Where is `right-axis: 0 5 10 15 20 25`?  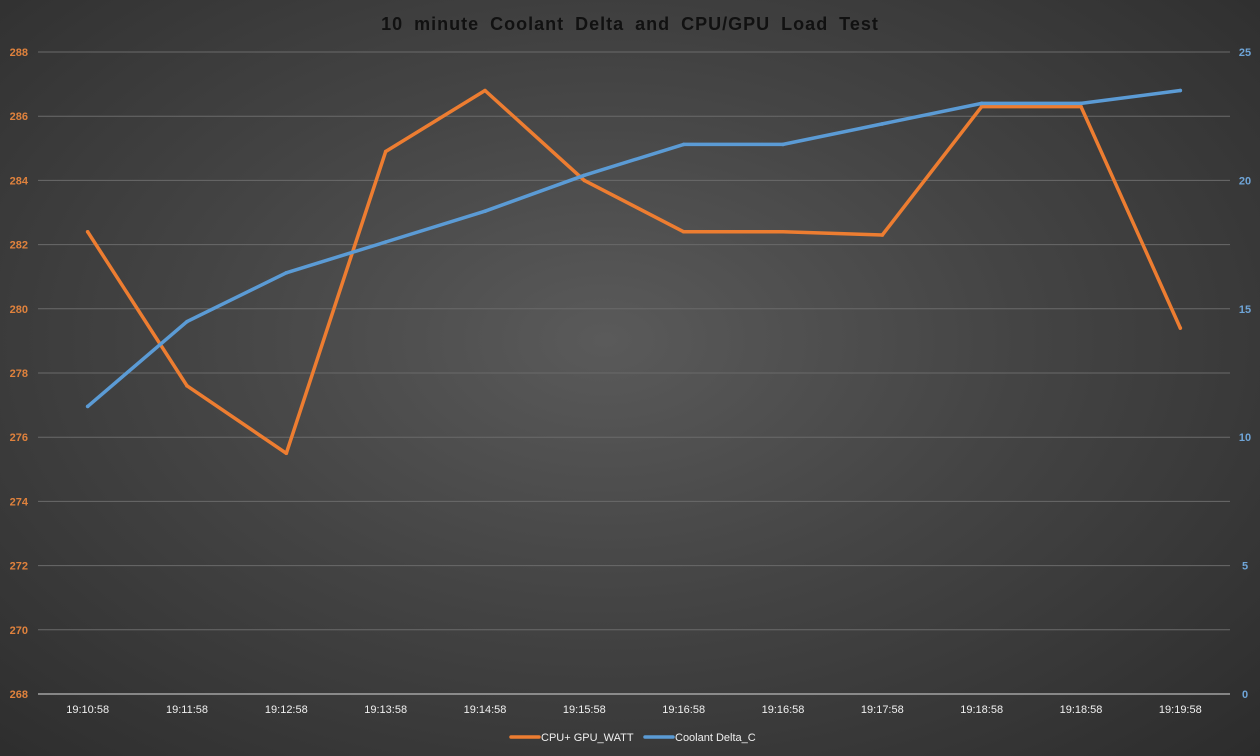 right-axis: 0 5 10 15 20 25 is located at coordinates (1245, 374).